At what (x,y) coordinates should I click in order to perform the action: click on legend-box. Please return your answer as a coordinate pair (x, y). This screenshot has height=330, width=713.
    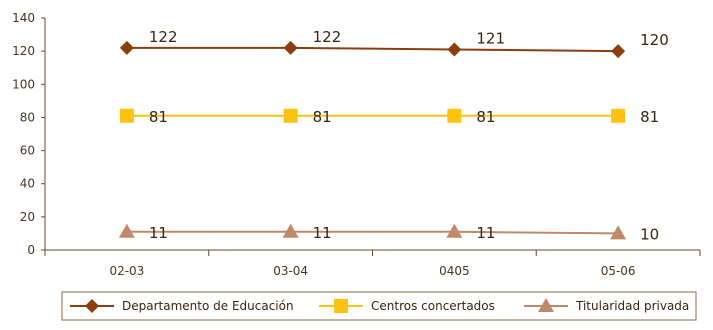
    Looking at the image, I should click on (379, 306).